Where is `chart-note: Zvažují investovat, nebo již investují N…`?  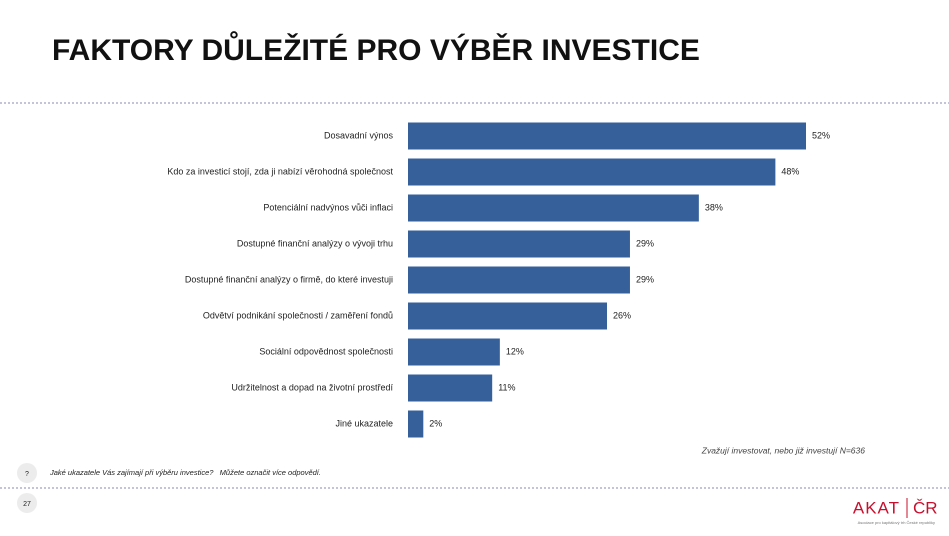 chart-note: Zvažují investovat, nebo již investují N… is located at coordinates (783, 450).